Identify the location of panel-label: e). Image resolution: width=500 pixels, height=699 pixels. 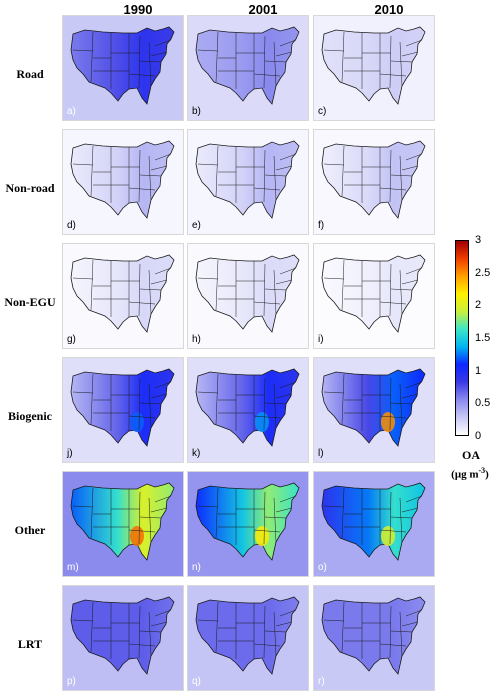
(196, 225).